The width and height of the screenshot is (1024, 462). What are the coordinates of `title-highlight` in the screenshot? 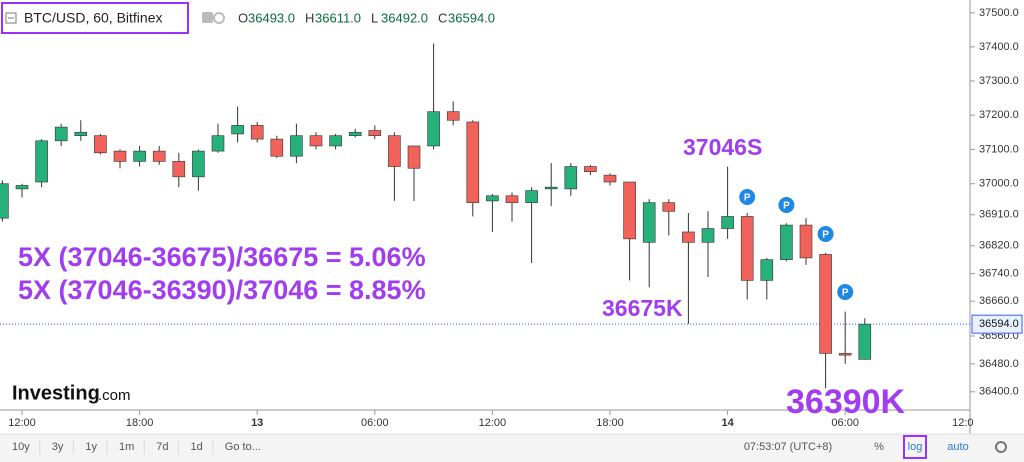 It's located at (95, 18).